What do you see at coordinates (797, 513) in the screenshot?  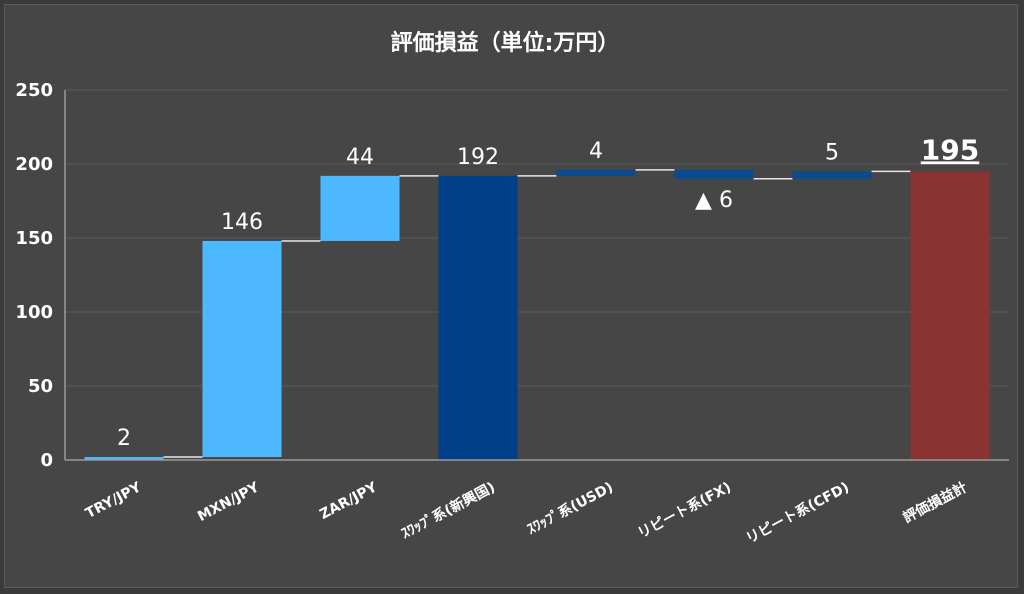 I see `x-tick-label: リピート系(CFD)` at bounding box center [797, 513].